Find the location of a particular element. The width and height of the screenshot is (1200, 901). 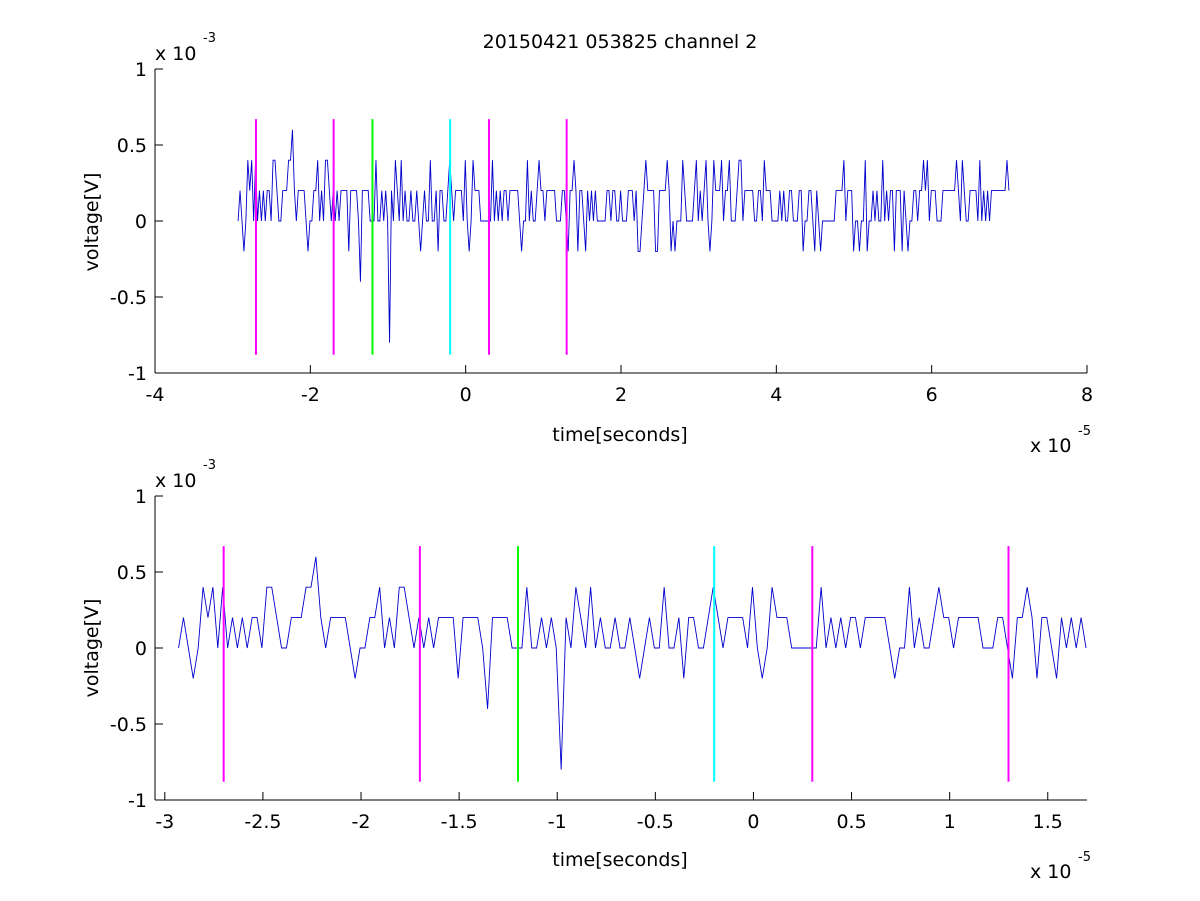

top-y-multiplier-exp: -3 is located at coordinates (209, 38).